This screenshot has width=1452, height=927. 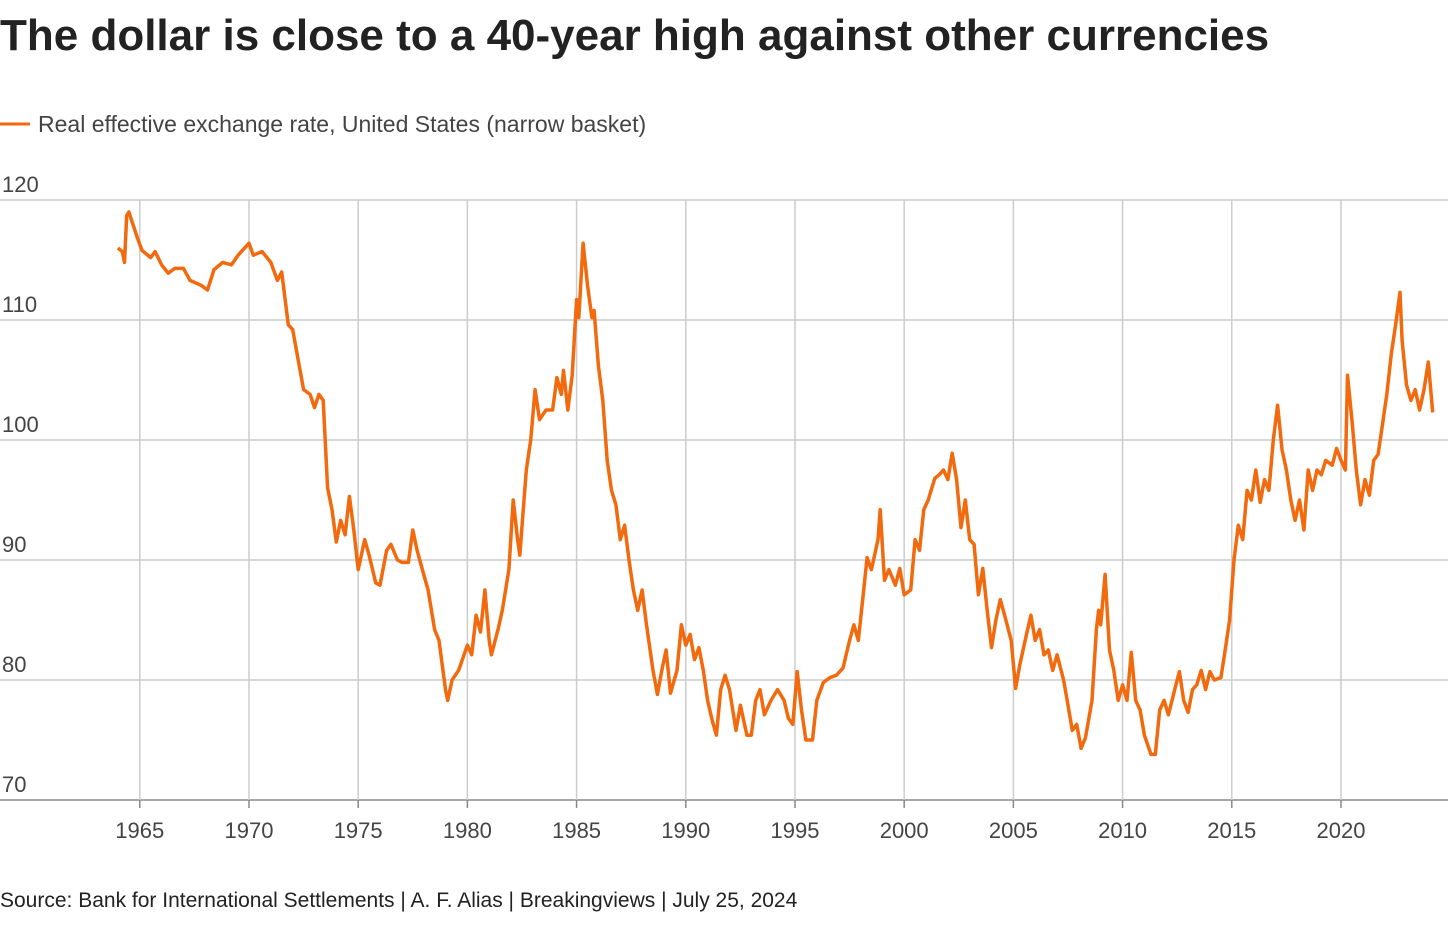 What do you see at coordinates (20, 424) in the screenshot?
I see `y-tick-label: 100` at bounding box center [20, 424].